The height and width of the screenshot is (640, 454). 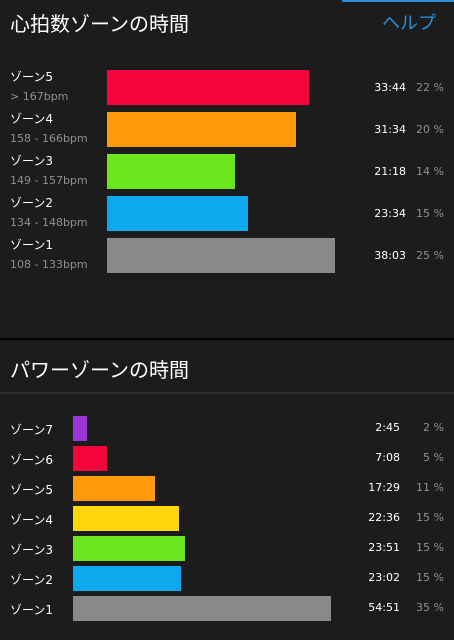 What do you see at coordinates (430, 129) in the screenshot?
I see `zone-percent: 20 %` at bounding box center [430, 129].